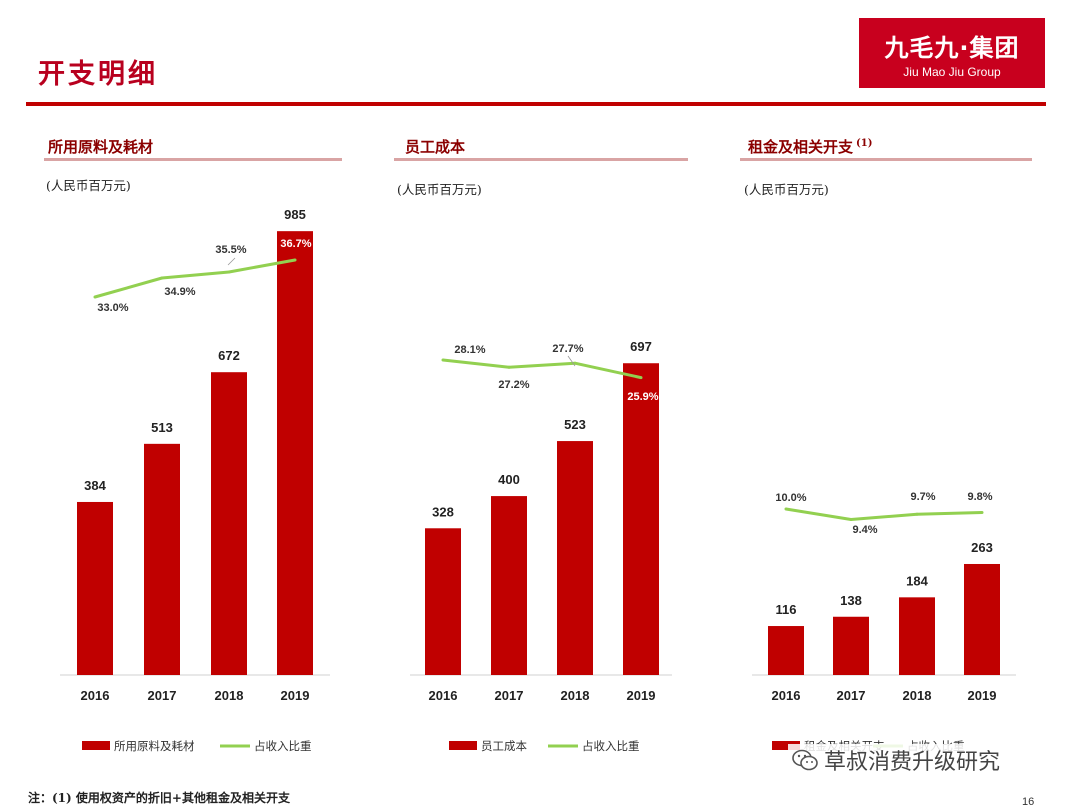  What do you see at coordinates (922, 497) in the screenshot?
I see `ratio-data-label: 9.7%` at bounding box center [922, 497].